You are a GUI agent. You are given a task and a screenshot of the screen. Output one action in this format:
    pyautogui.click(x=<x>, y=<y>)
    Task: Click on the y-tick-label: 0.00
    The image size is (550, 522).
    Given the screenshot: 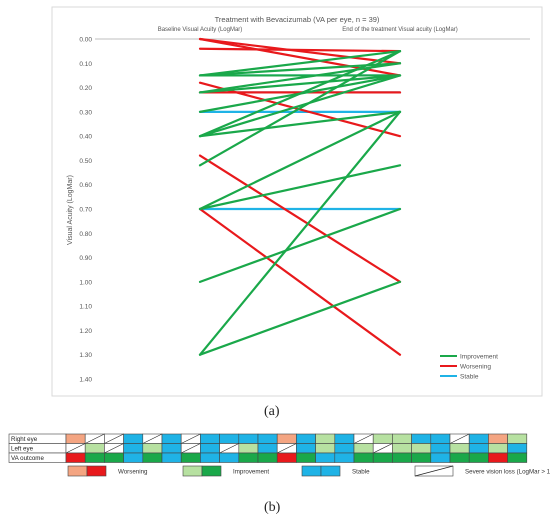 What is the action you would take?
    pyautogui.click(x=85, y=40)
    